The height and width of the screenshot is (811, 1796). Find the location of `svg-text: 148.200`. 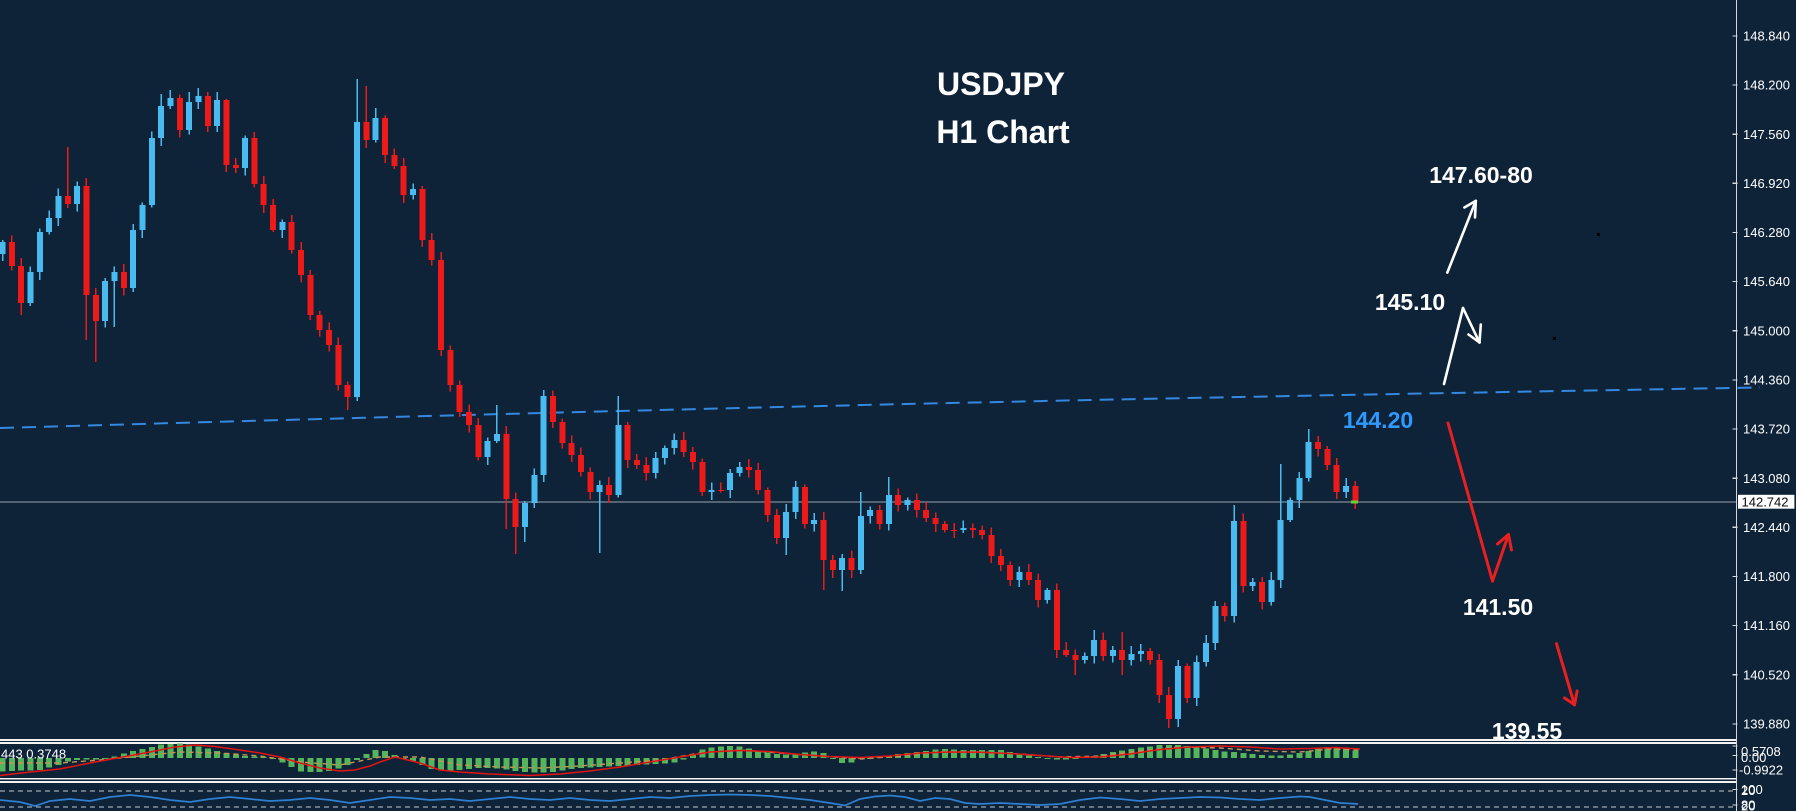

svg-text: 148.200 is located at coordinates (1766, 85).